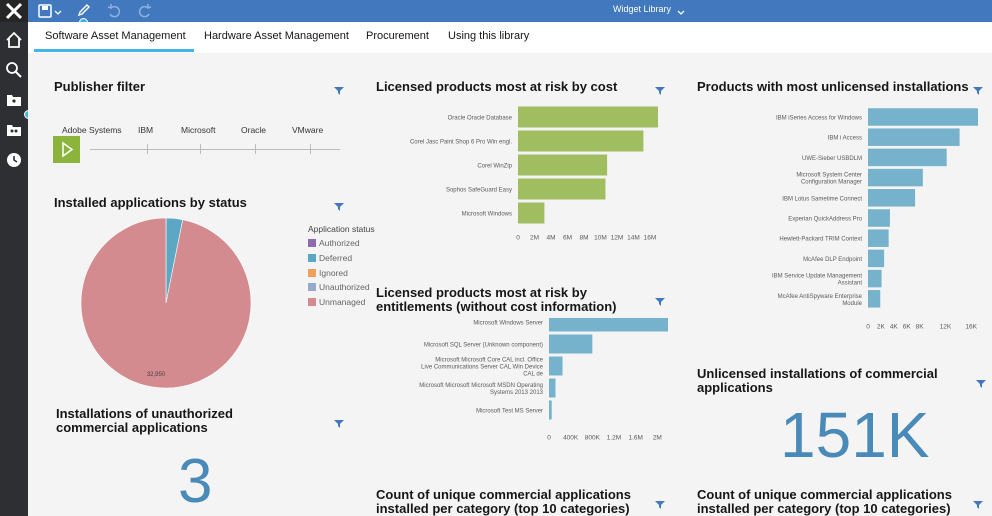 The width and height of the screenshot is (992, 516). What do you see at coordinates (920, 327) in the screenshot?
I see `tick-label: 8K` at bounding box center [920, 327].